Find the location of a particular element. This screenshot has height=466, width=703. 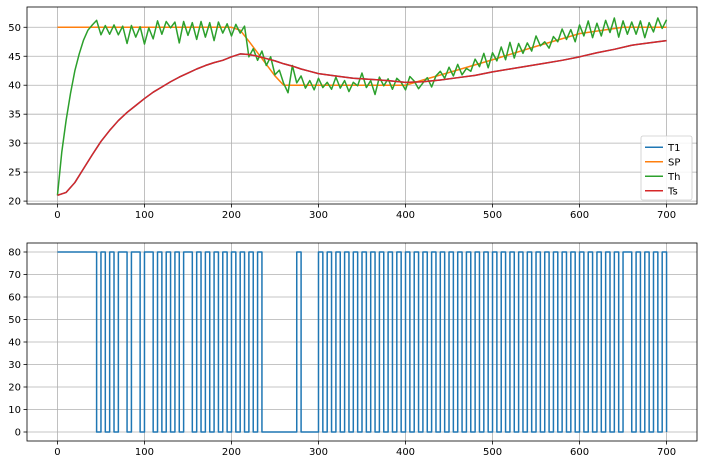

y-tick-label: 60 is located at coordinates (14, 298).